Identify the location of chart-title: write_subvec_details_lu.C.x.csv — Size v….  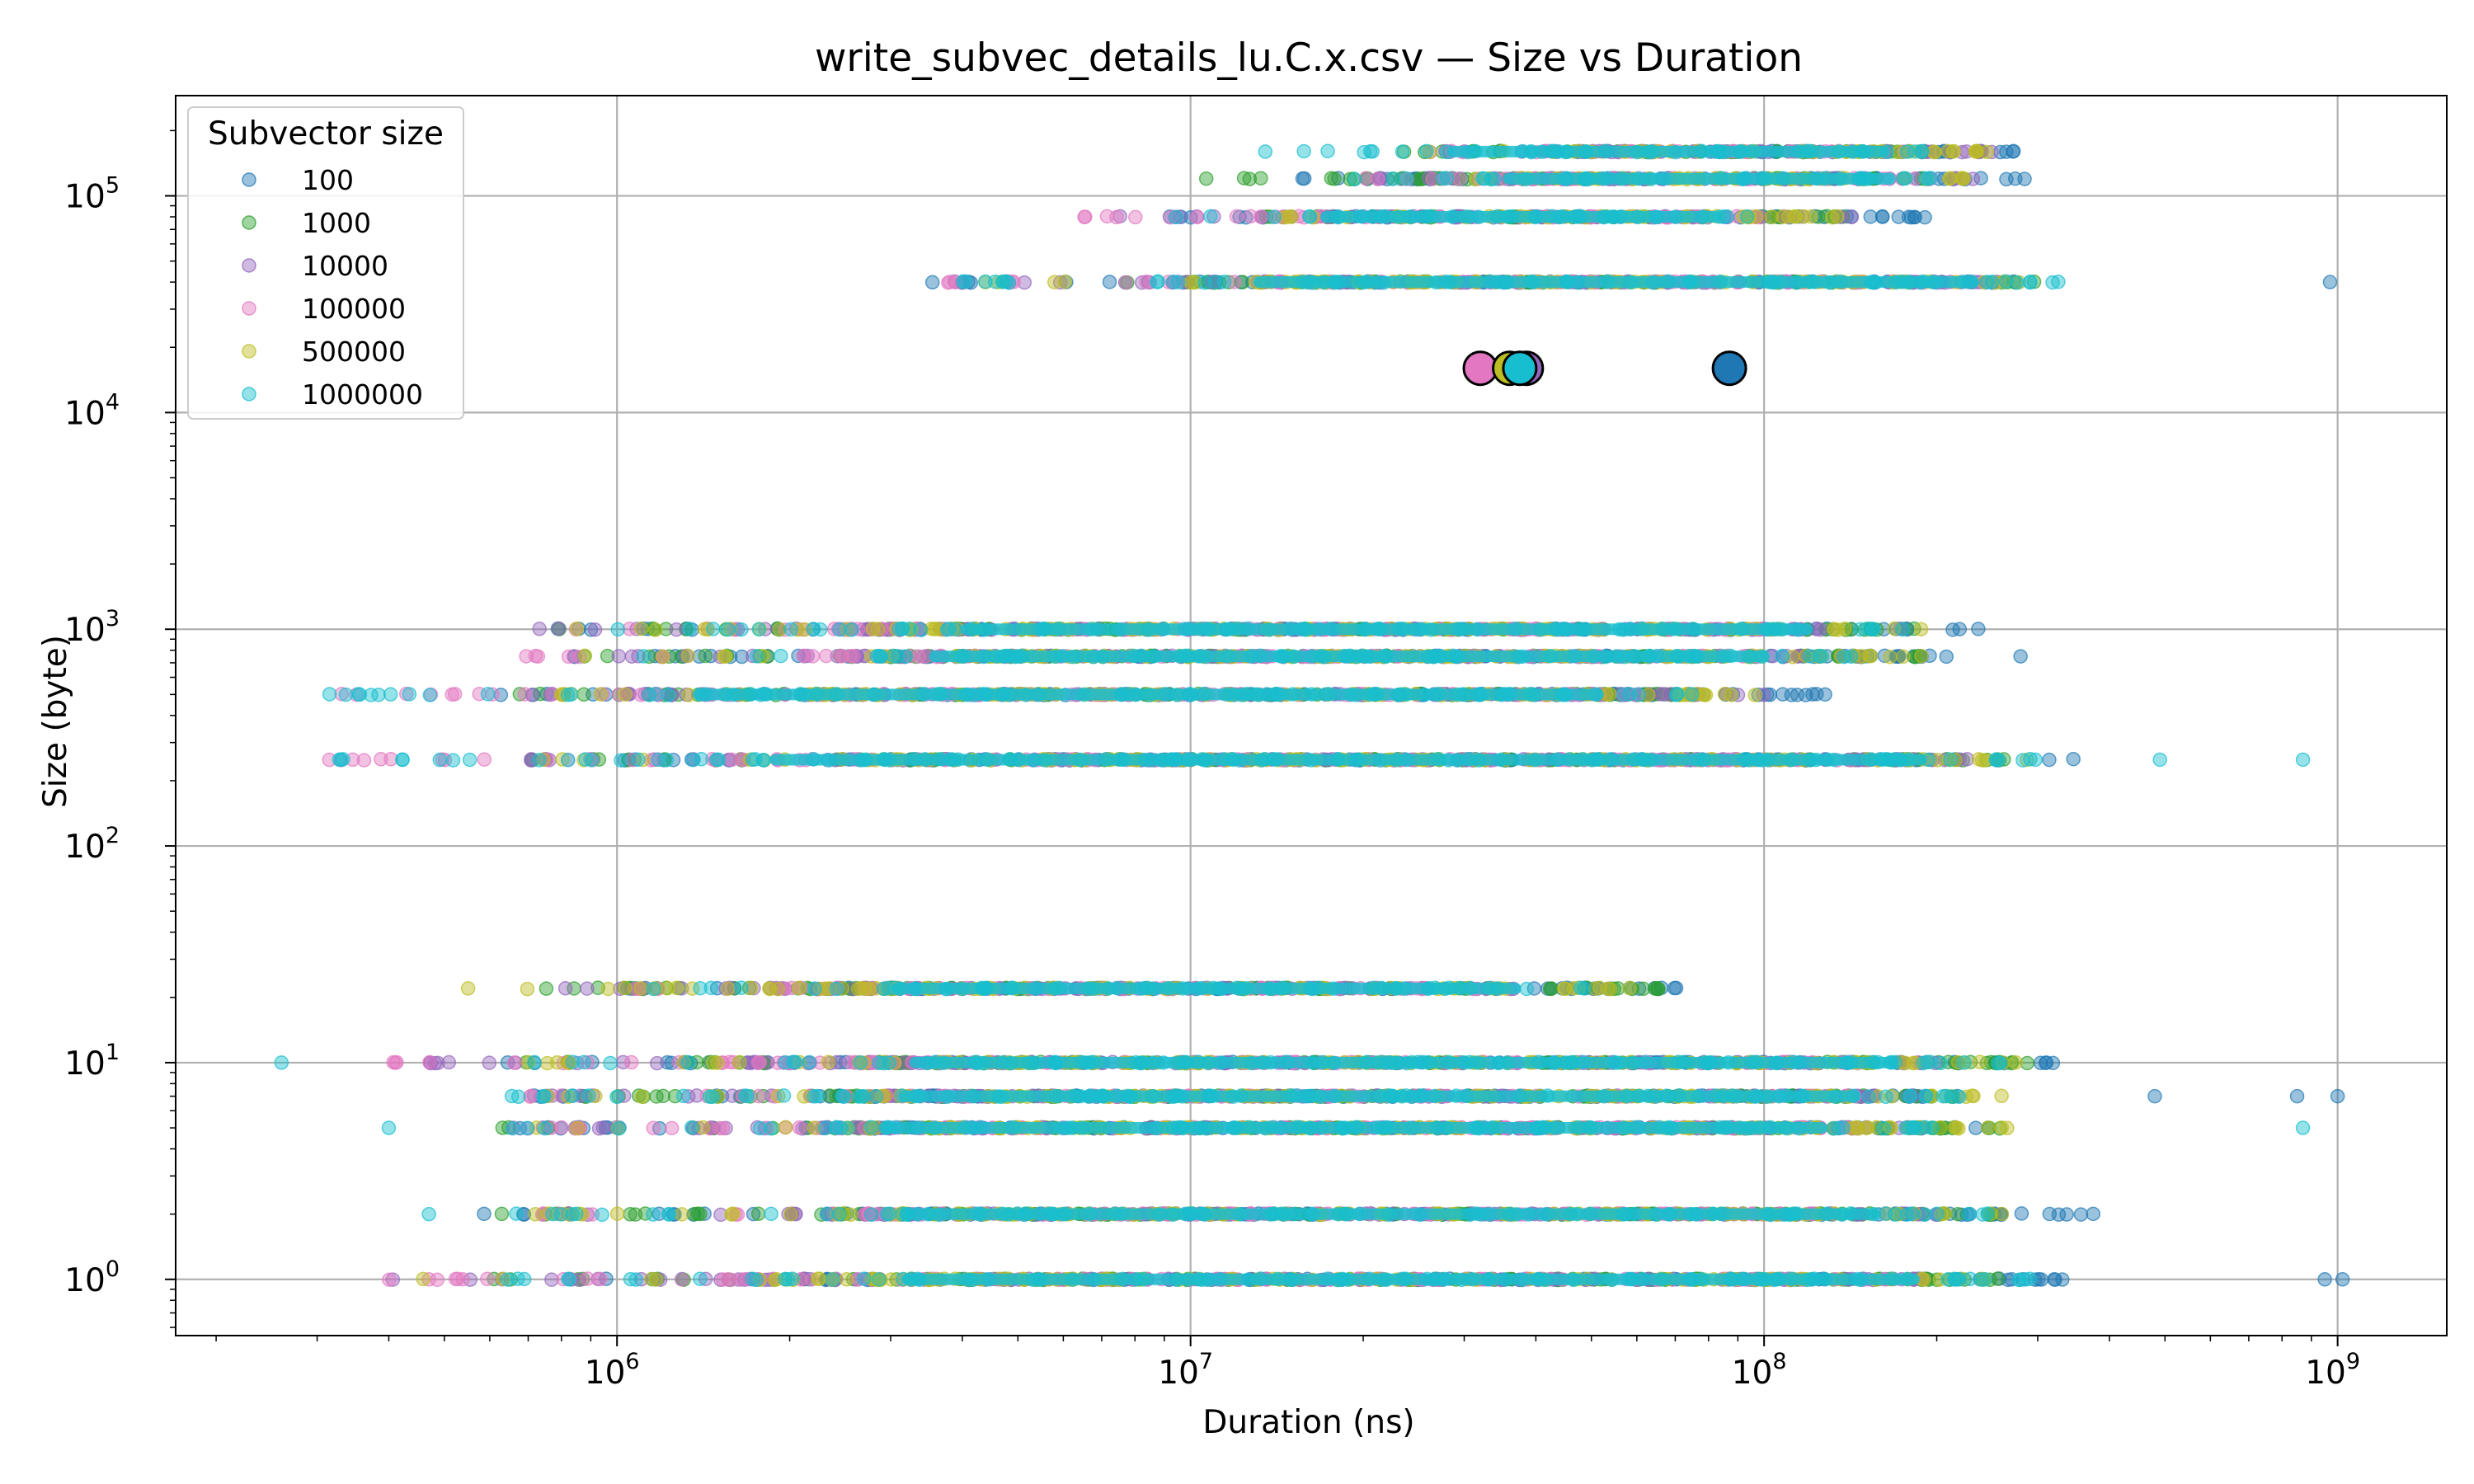
(1309, 58).